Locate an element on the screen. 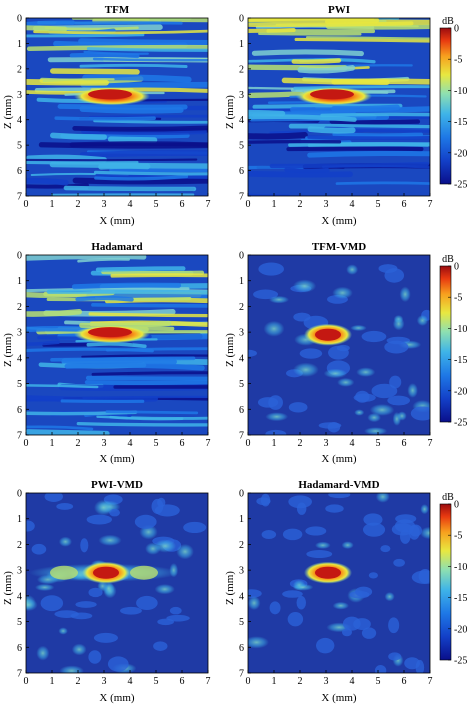 This screenshot has width=473, height=710. xlabel-pwi-vmd: X (mm) is located at coordinates (116, 698).